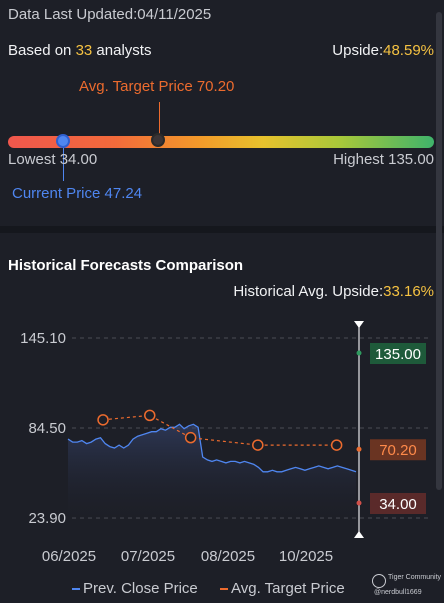 The height and width of the screenshot is (603, 444). Describe the element at coordinates (63, 164) in the screenshot. I see `current-price-connector` at that location.